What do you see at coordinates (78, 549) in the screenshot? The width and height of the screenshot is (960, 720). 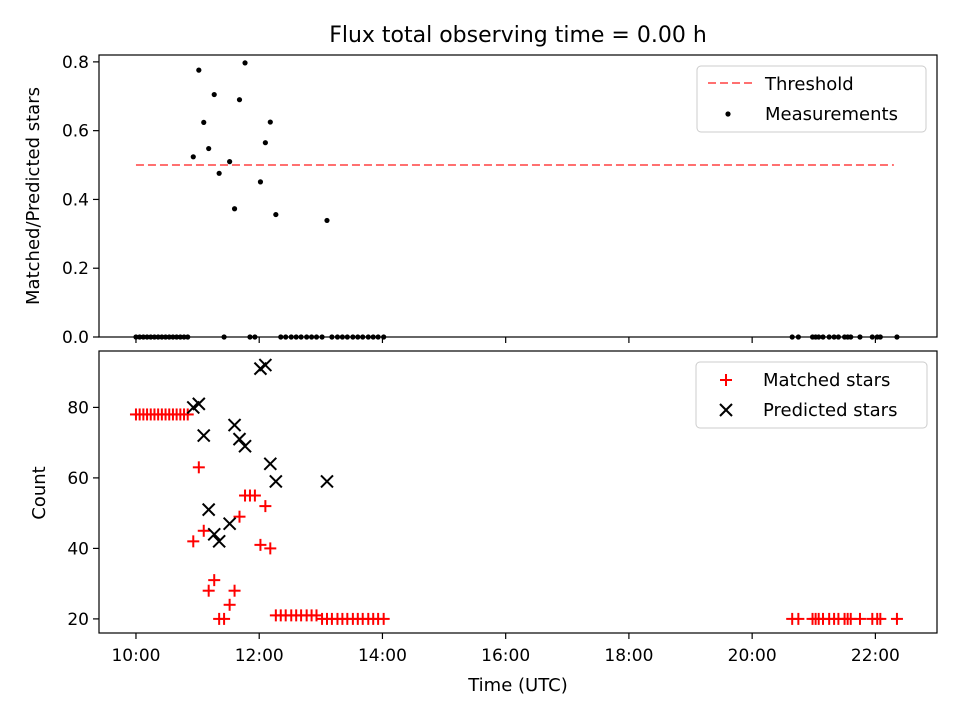 I see `count-ytick-label: 40` at bounding box center [78, 549].